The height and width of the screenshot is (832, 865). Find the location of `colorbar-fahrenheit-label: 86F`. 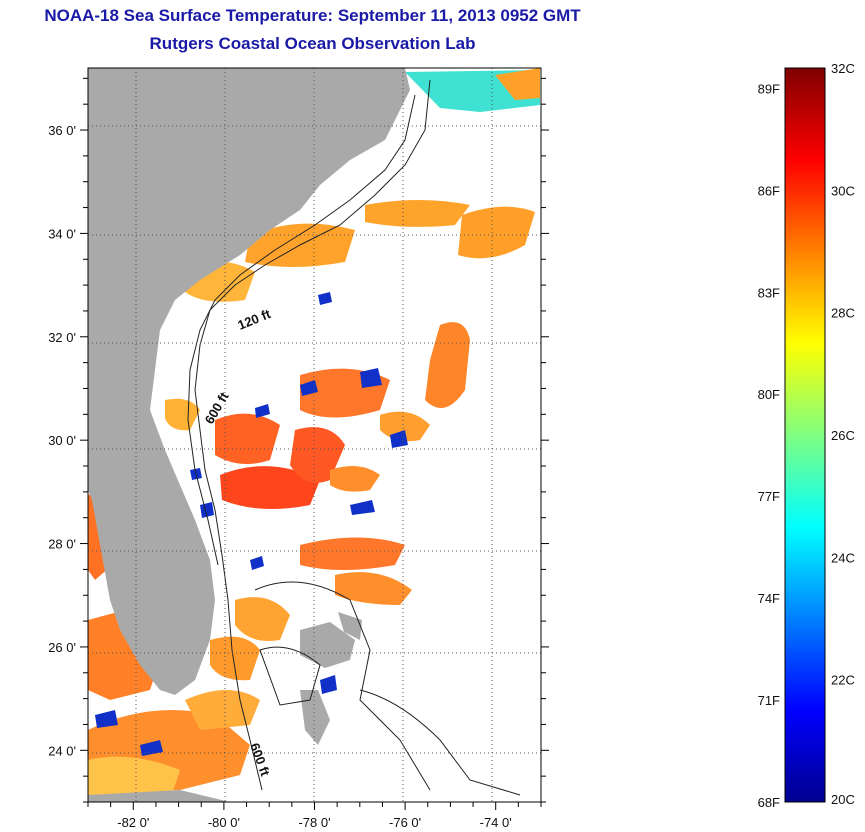

colorbar-fahrenheit-label: 86F is located at coordinates (769, 190).